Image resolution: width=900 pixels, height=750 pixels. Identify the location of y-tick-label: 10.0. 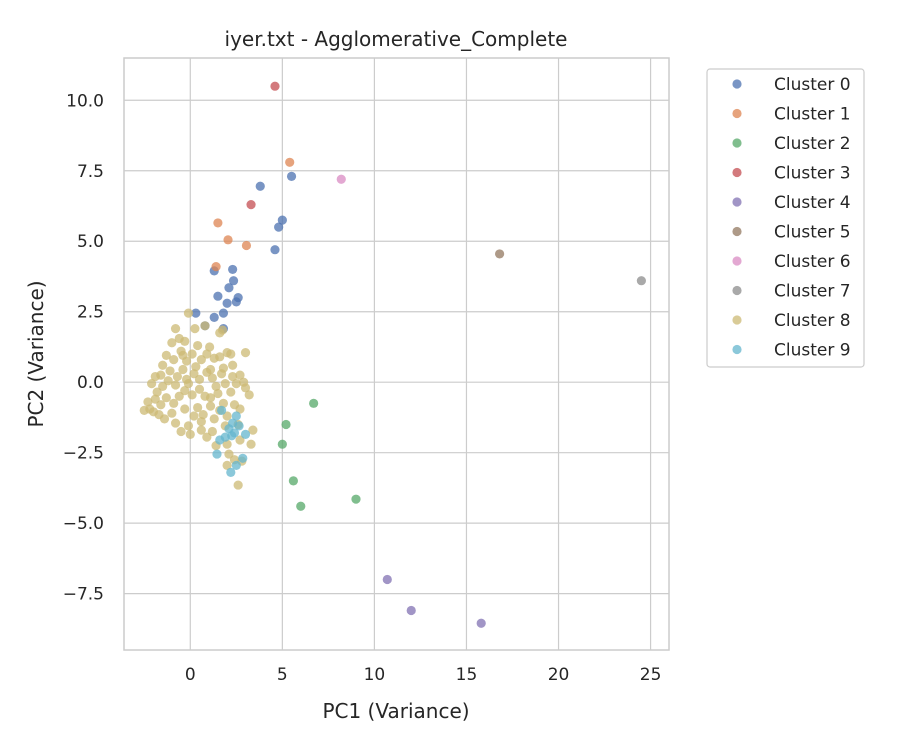
(85, 101).